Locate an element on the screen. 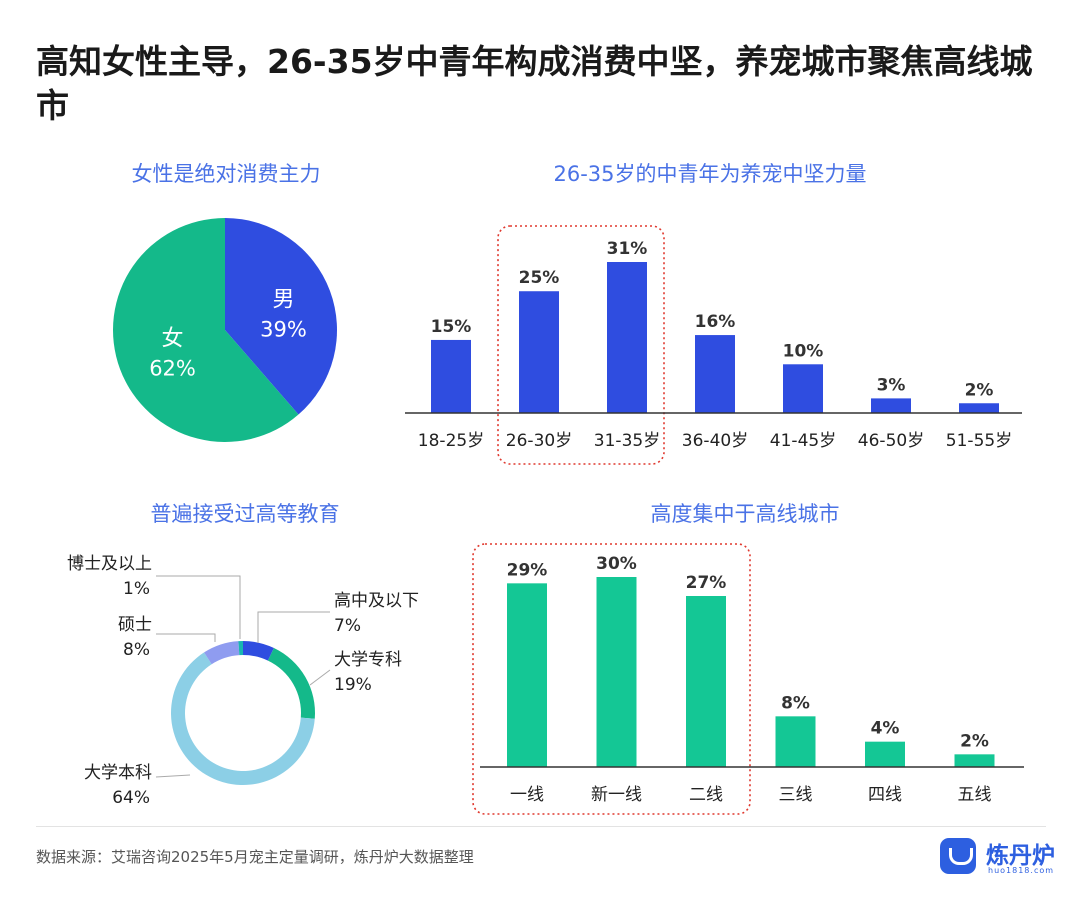  age-category-label: 41-45岁 is located at coordinates (803, 441).